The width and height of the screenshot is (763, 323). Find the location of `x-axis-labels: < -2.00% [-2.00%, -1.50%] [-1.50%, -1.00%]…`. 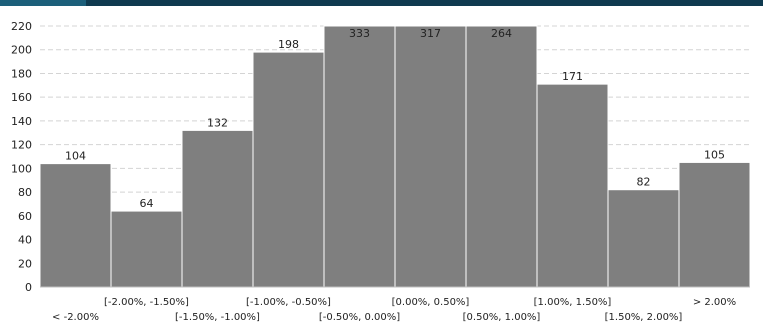

x-axis-labels: < -2.00% [-2.00%, -1.50%] [-1.50%, -1.00%]… is located at coordinates (394, 310).